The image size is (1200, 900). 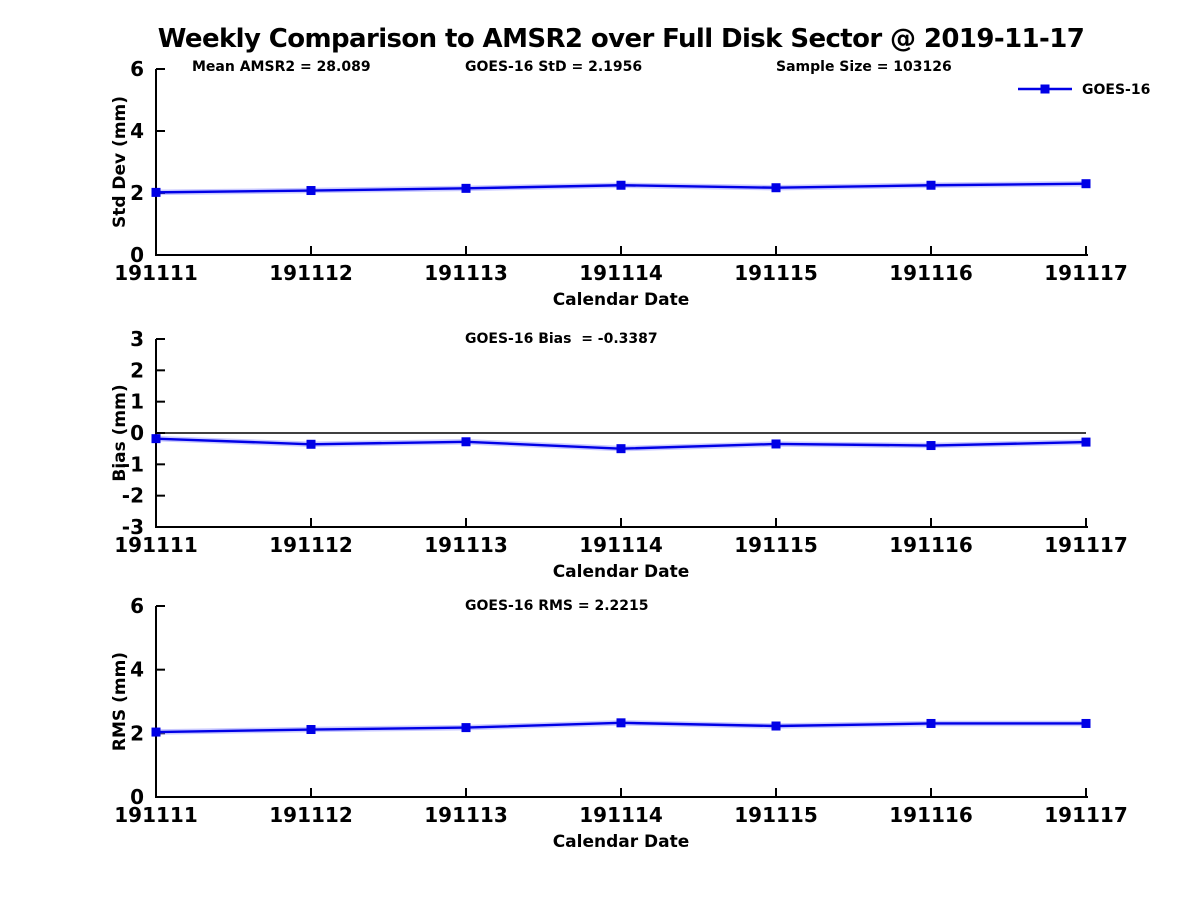 I want to click on y-axis-title: Std Dev (mm), so click(x=120, y=162).